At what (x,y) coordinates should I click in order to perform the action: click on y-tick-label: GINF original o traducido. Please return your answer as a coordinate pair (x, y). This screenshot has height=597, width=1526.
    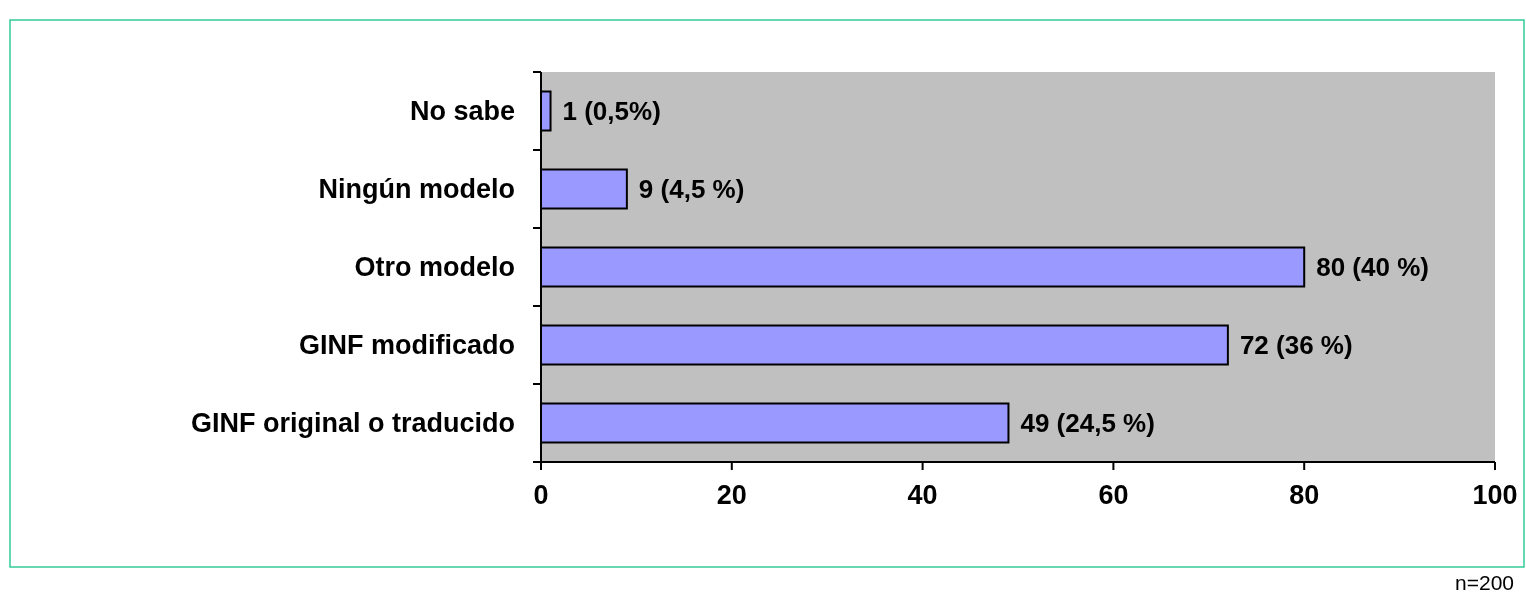
    Looking at the image, I should click on (353, 423).